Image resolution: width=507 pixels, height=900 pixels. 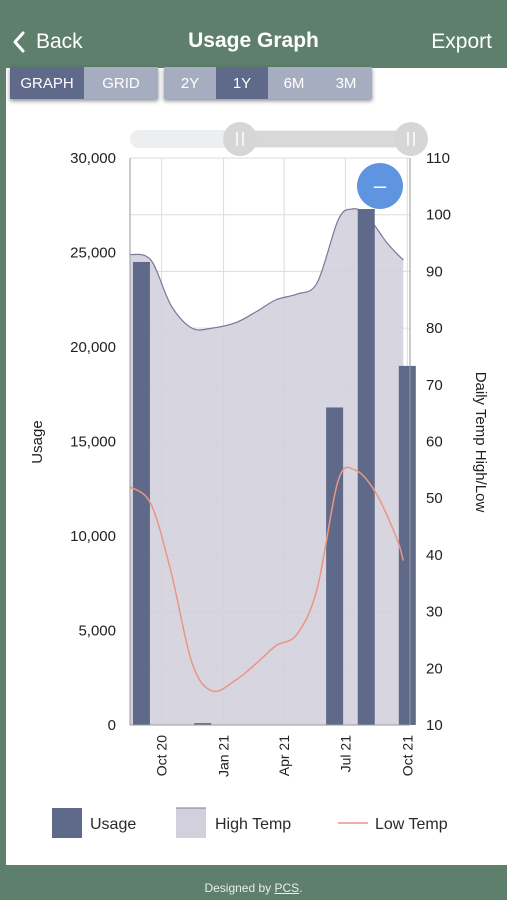 What do you see at coordinates (59, 41) in the screenshot?
I see `back-label: Back` at bounding box center [59, 41].